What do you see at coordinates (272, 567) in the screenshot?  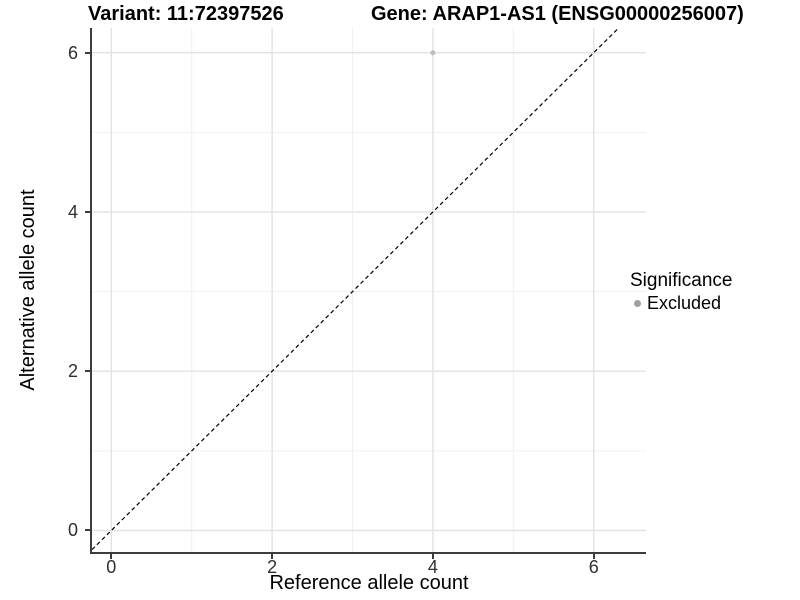 I see `x-tick-label: 2` at bounding box center [272, 567].